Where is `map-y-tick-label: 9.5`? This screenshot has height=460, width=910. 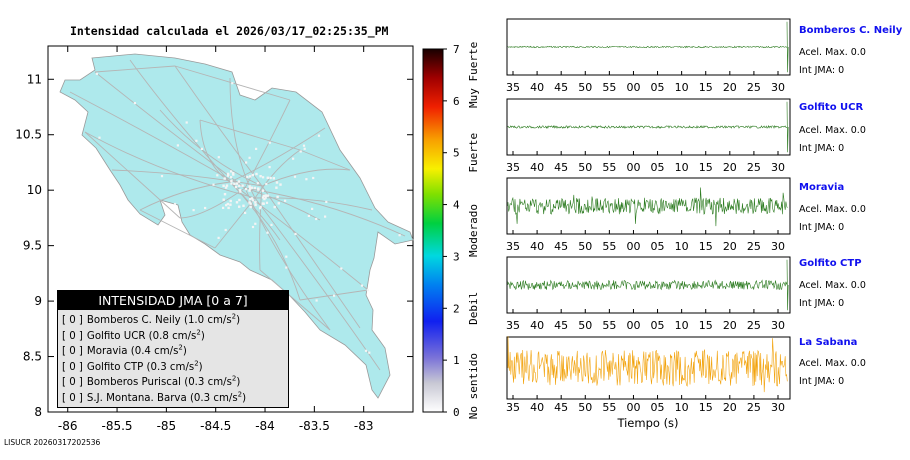 map-y-tick-label: 9.5 is located at coordinates (32, 246).